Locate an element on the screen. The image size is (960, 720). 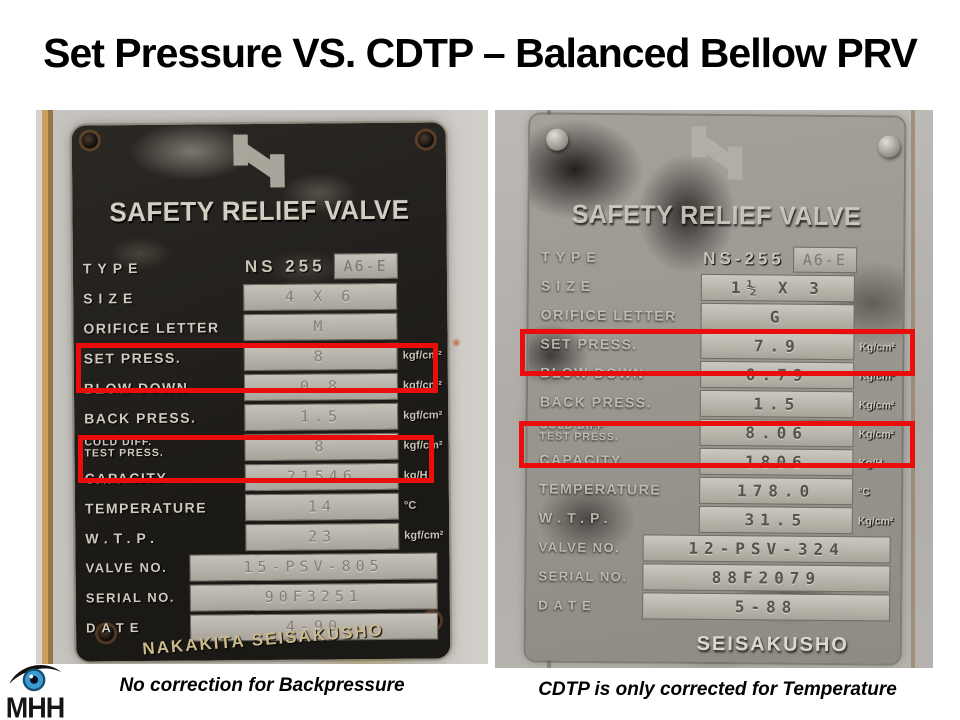
row-value: NS-255 is located at coordinates (744, 258).